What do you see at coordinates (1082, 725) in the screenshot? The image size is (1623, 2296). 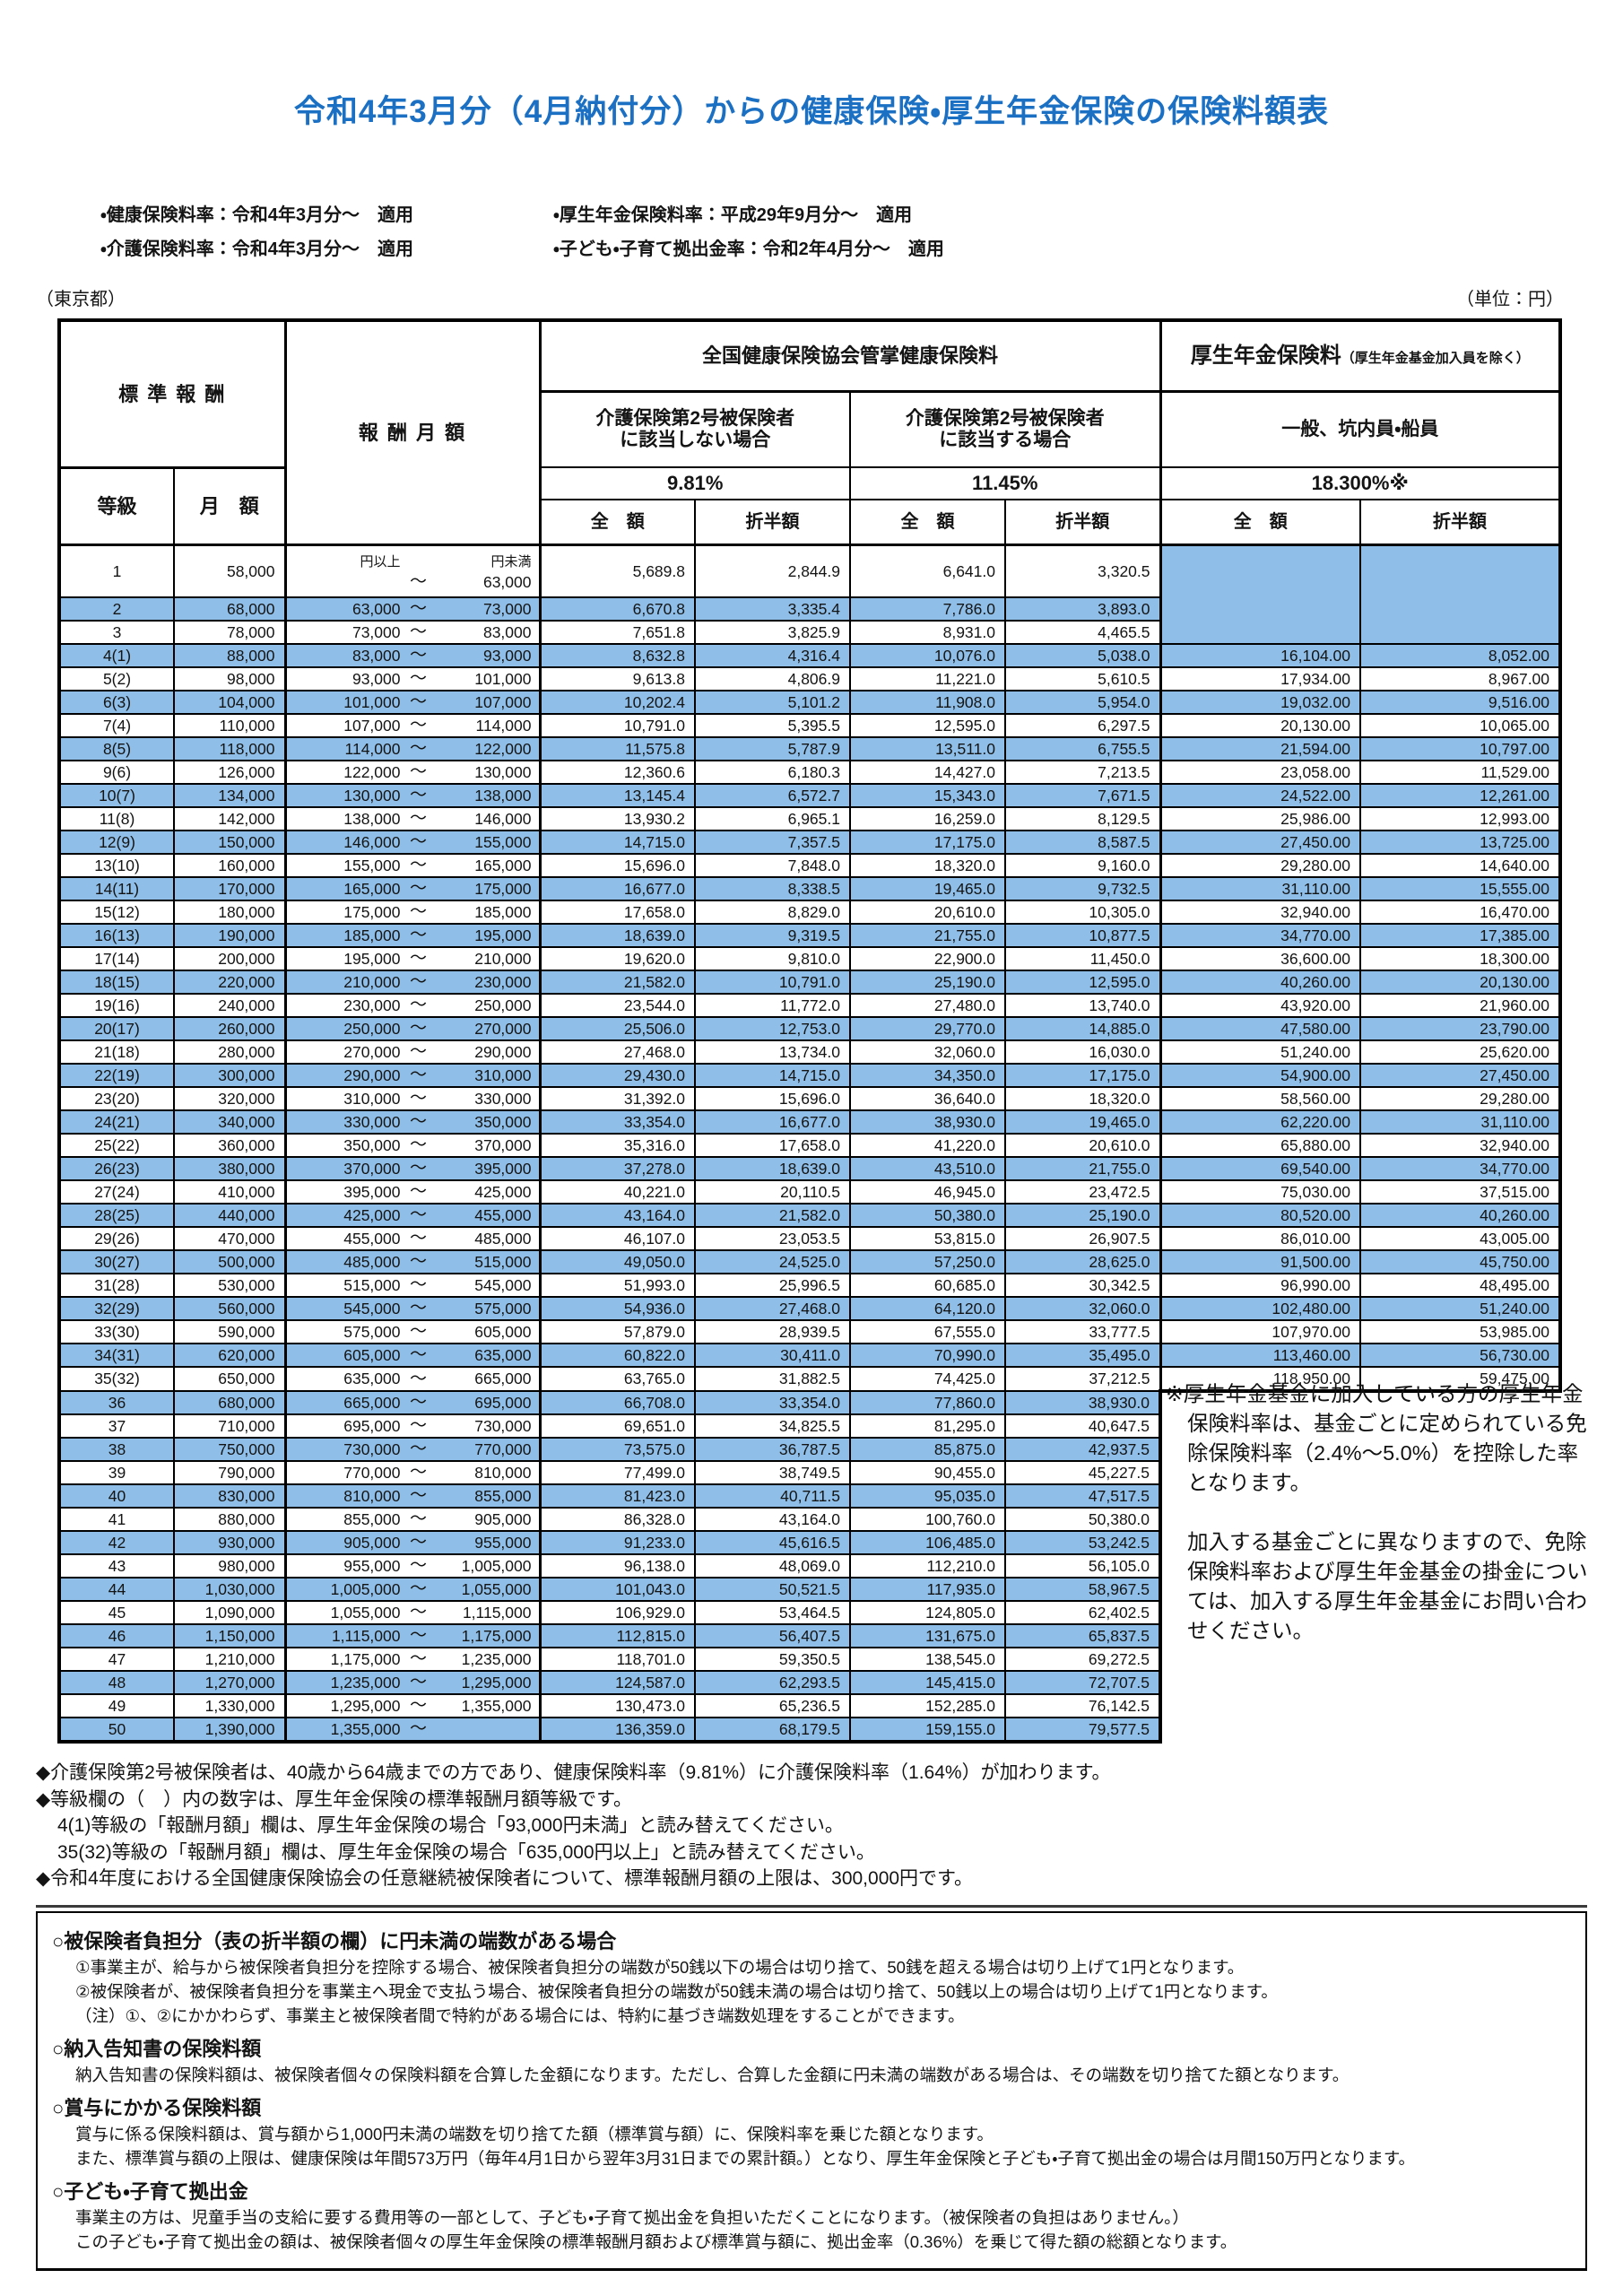 I see `care-half-cell: 6,297.5` at bounding box center [1082, 725].